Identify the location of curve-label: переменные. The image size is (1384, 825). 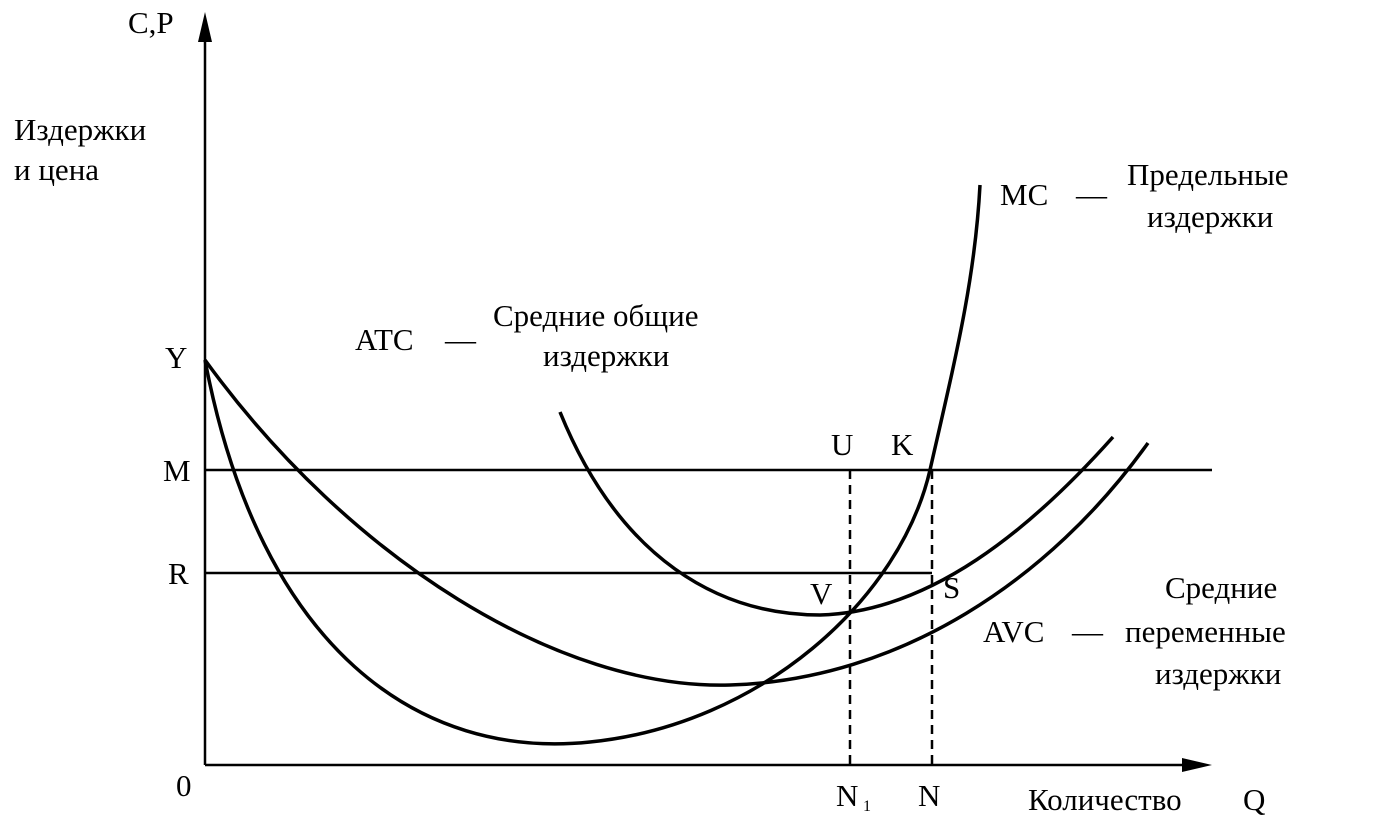
(1205, 631).